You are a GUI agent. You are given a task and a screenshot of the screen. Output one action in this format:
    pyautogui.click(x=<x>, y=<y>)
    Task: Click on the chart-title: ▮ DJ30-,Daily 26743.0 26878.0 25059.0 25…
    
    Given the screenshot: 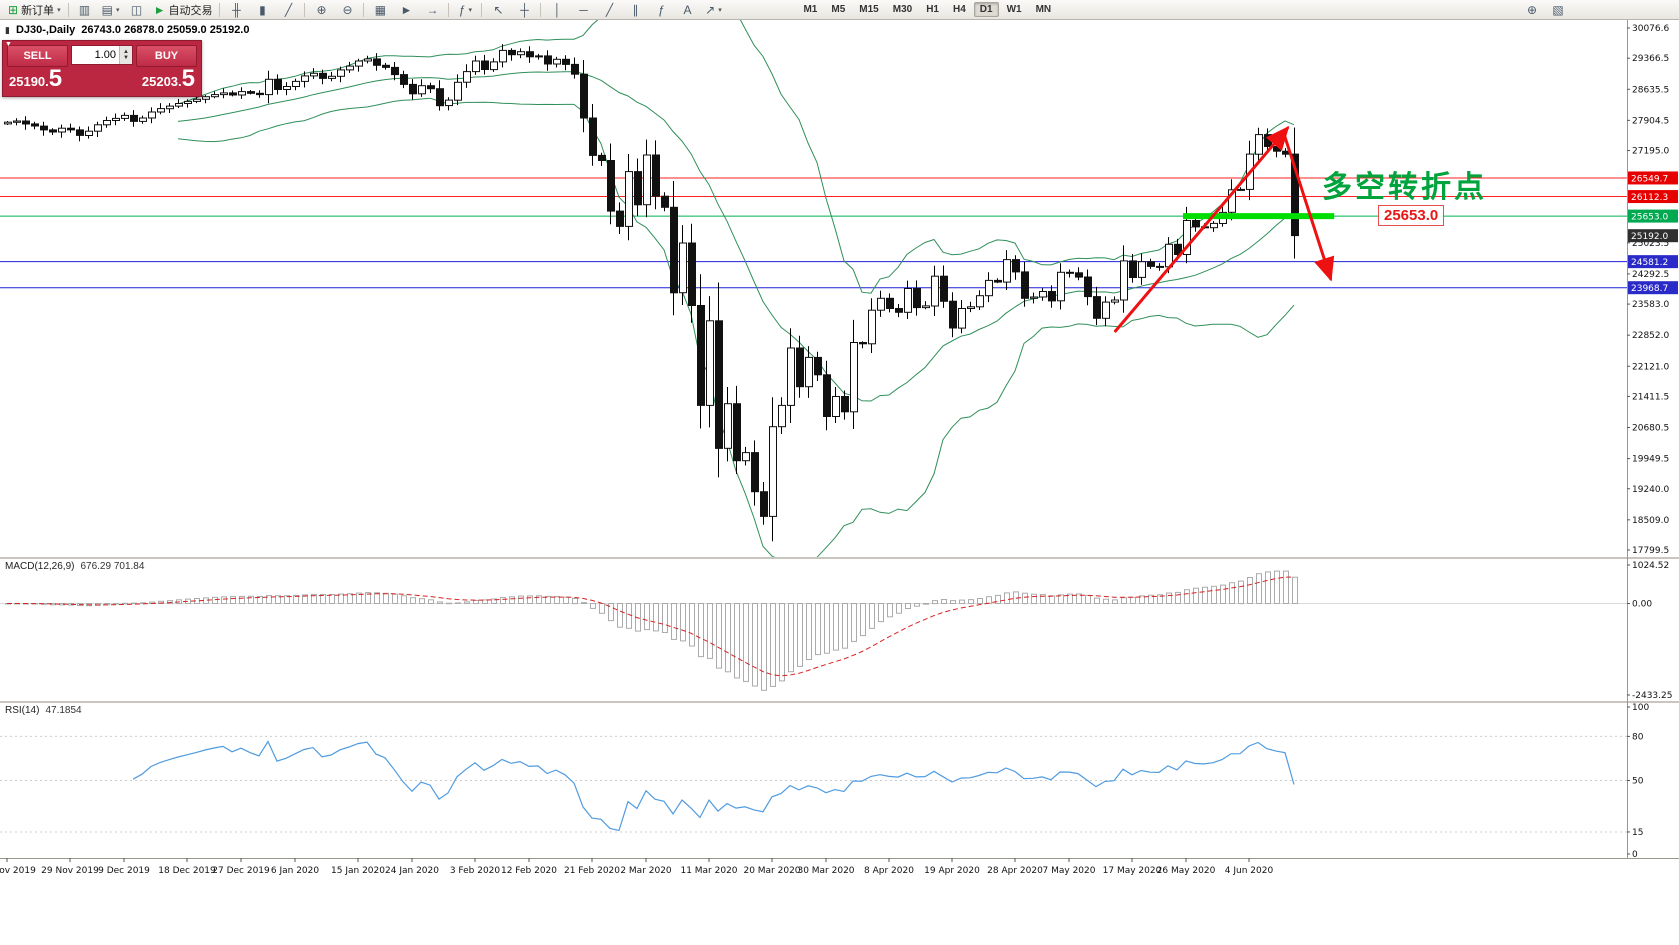 What is the action you would take?
    pyautogui.click(x=127, y=30)
    